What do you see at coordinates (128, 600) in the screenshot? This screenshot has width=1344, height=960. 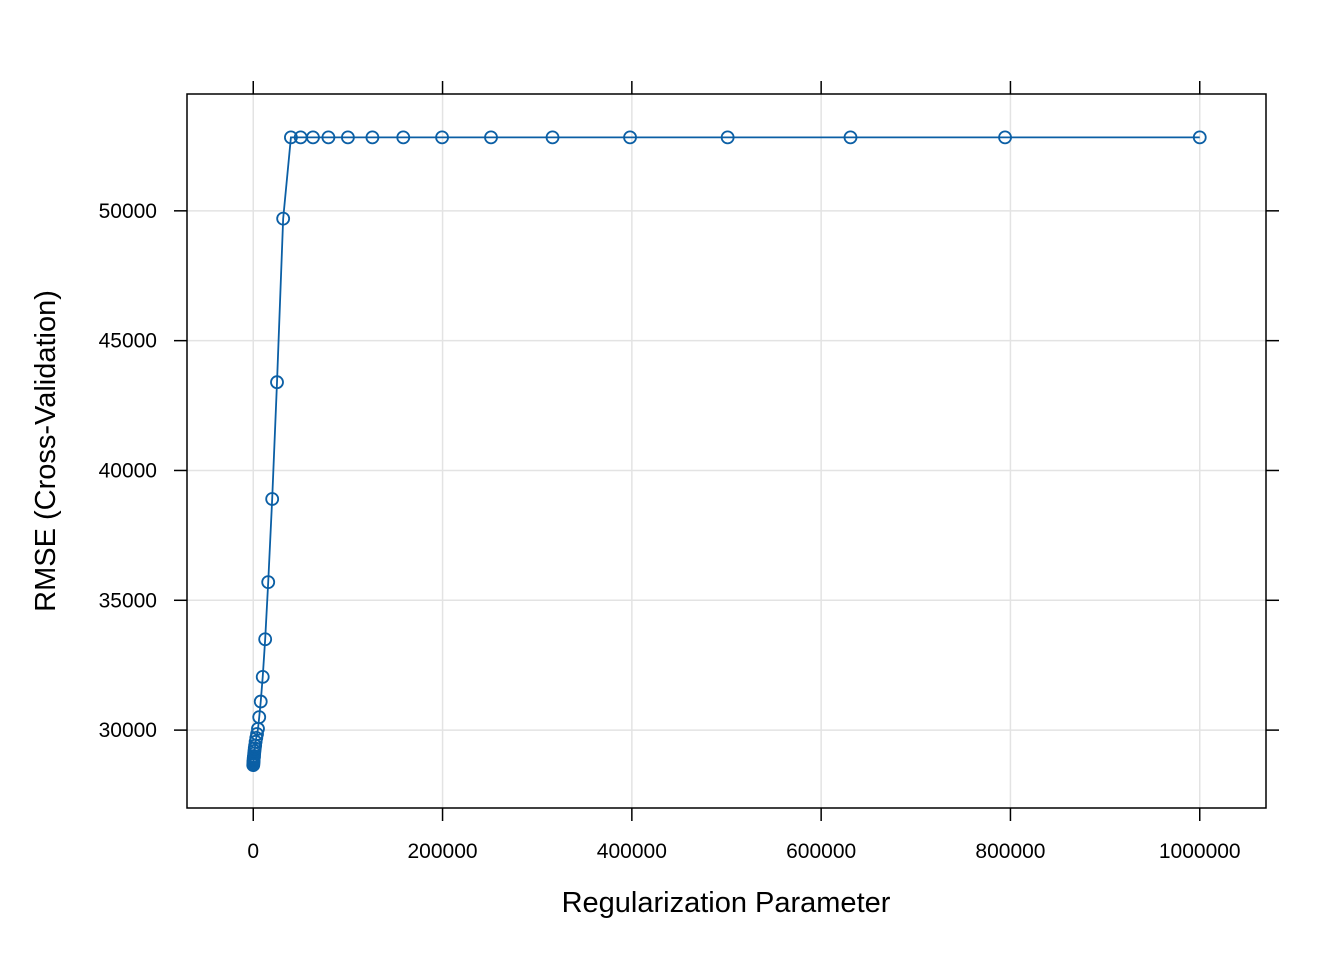 I see `y-tick-label: 35000` at bounding box center [128, 600].